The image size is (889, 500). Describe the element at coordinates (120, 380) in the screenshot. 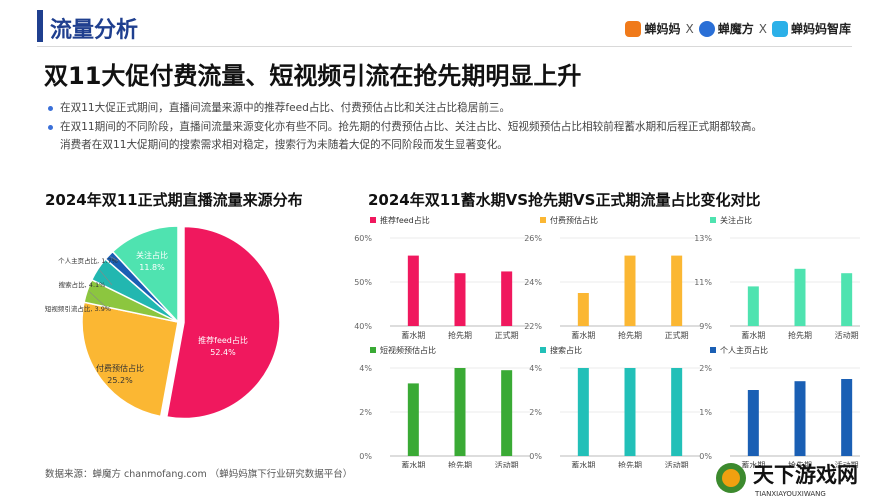

I see `pie-slice-value: 25.2%` at that location.